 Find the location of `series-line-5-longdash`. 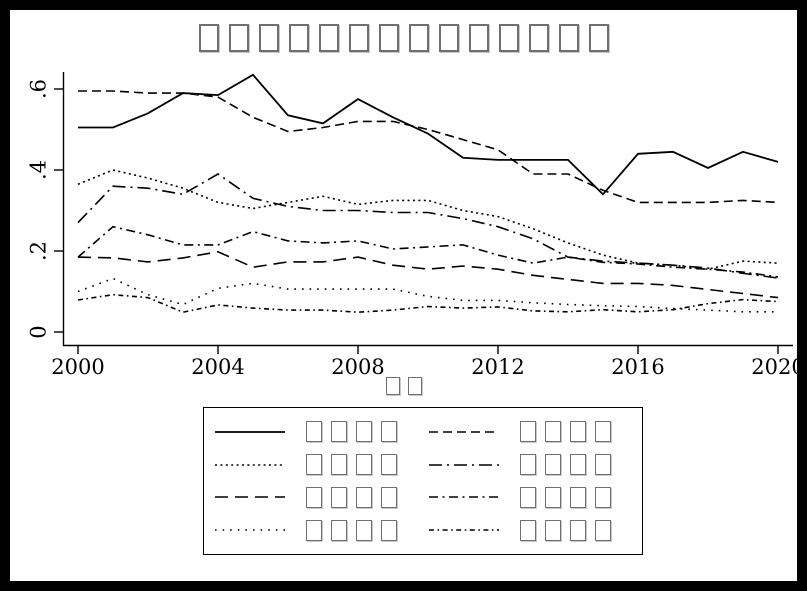

series-line-5-longdash is located at coordinates (428, 274).